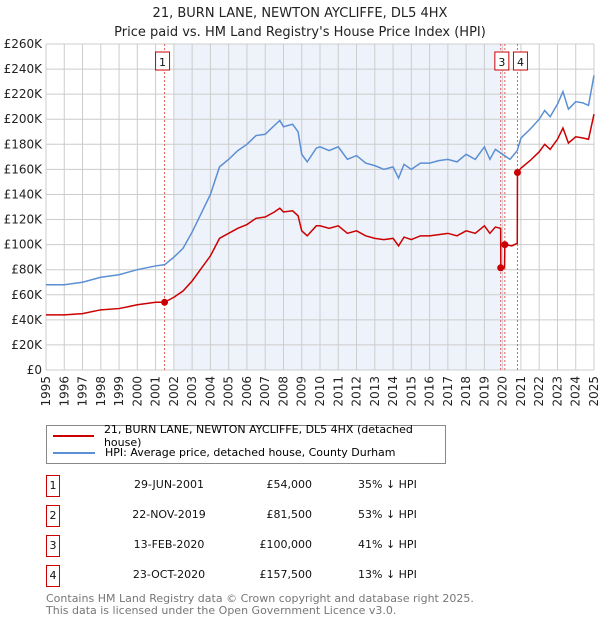  What do you see at coordinates (387, 574) in the screenshot?
I see `sale-hpi-diff: 13% ↓ HPI` at bounding box center [387, 574].